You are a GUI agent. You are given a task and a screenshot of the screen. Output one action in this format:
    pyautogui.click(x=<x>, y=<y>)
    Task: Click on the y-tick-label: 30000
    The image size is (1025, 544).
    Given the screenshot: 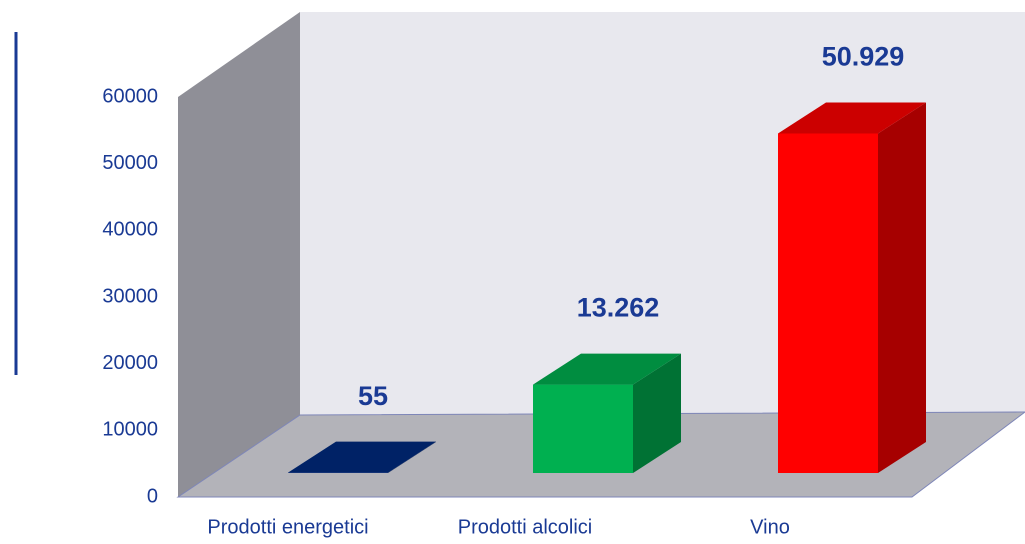 What is the action you would take?
    pyautogui.click(x=130, y=296)
    